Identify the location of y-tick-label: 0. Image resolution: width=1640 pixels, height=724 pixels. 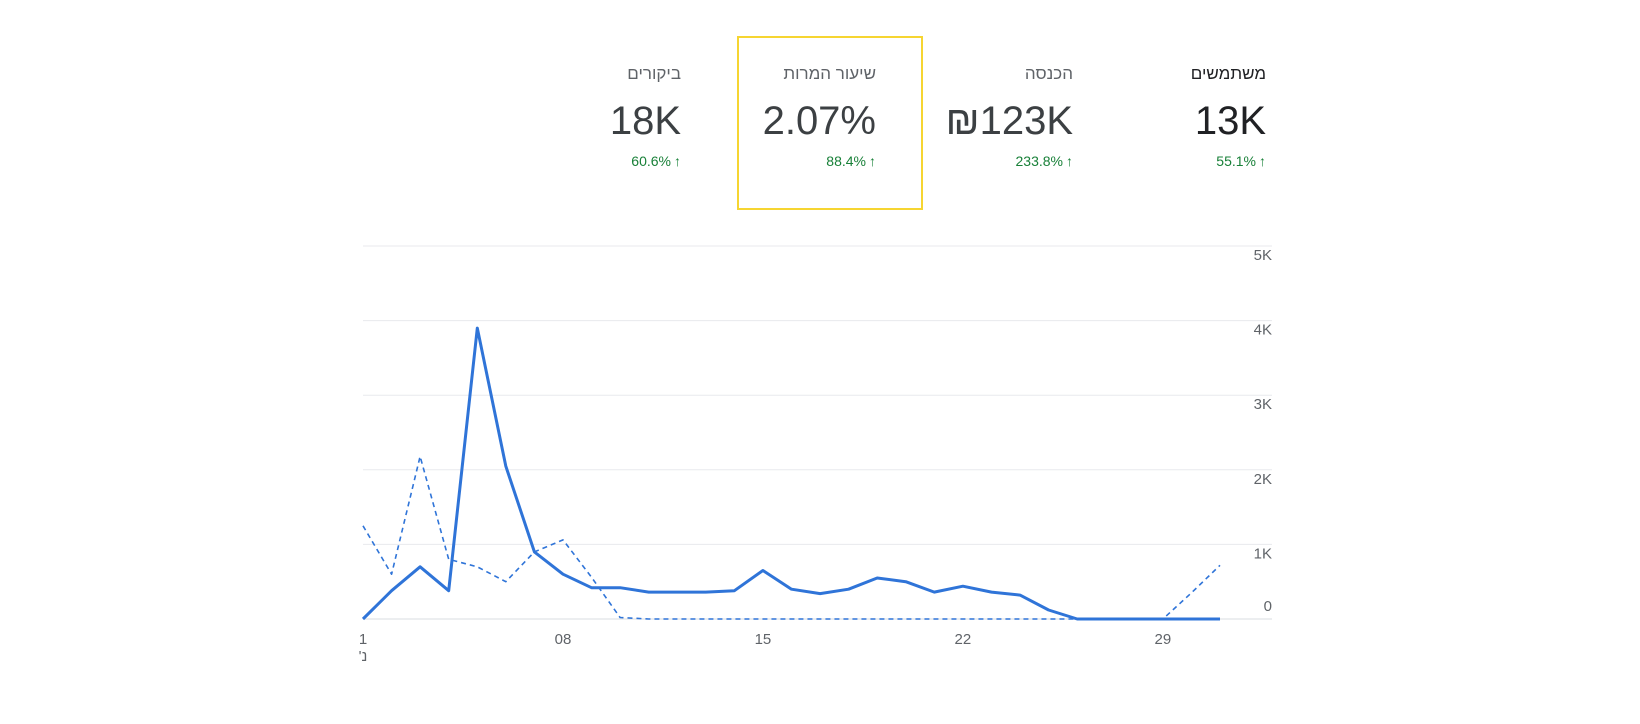
(1268, 606).